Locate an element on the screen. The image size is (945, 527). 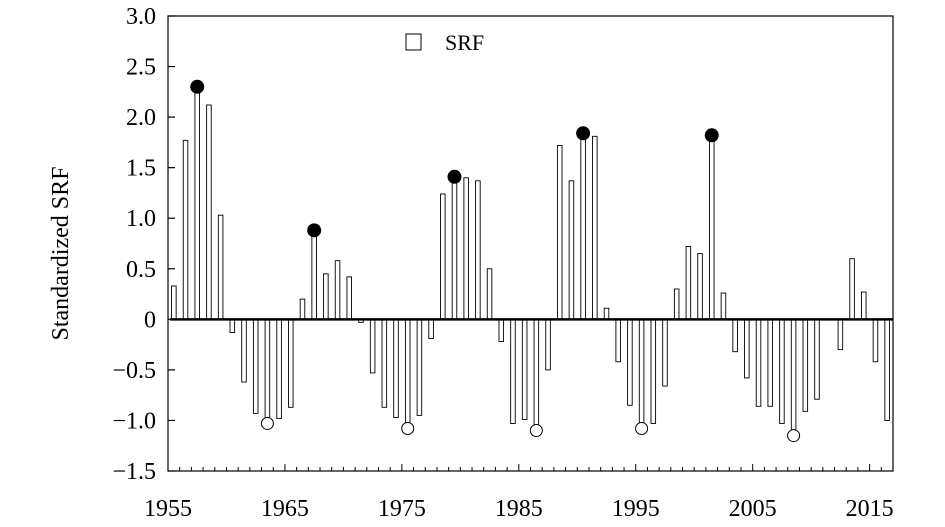
bar-1966 is located at coordinates (302, 309).